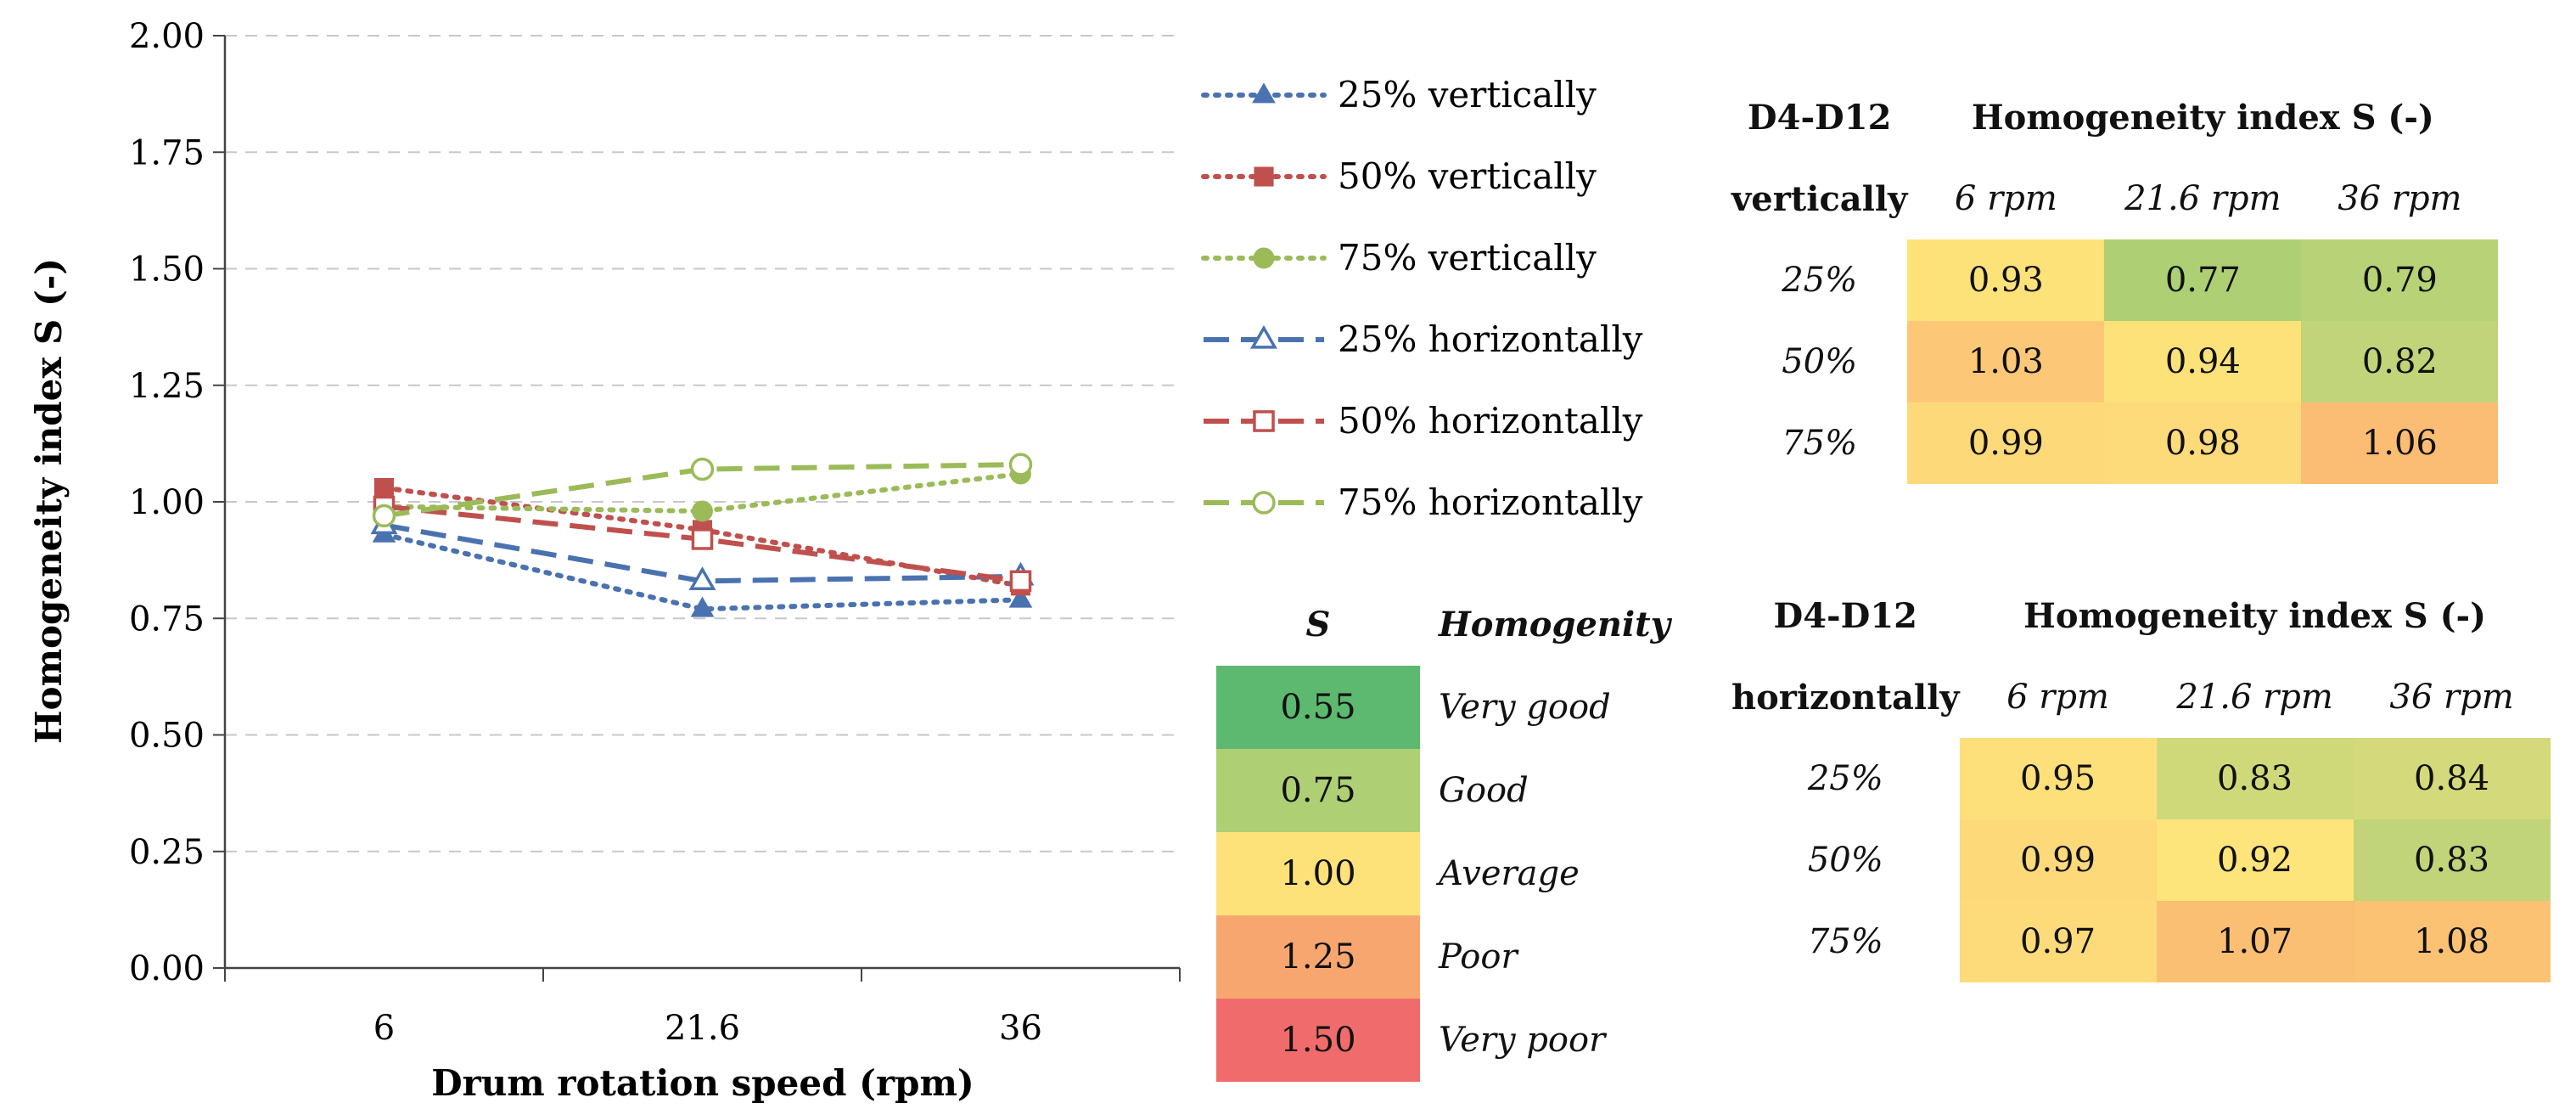  Describe the element at coordinates (167, 852) in the screenshot. I see `y-tick-label: 0.25` at that location.